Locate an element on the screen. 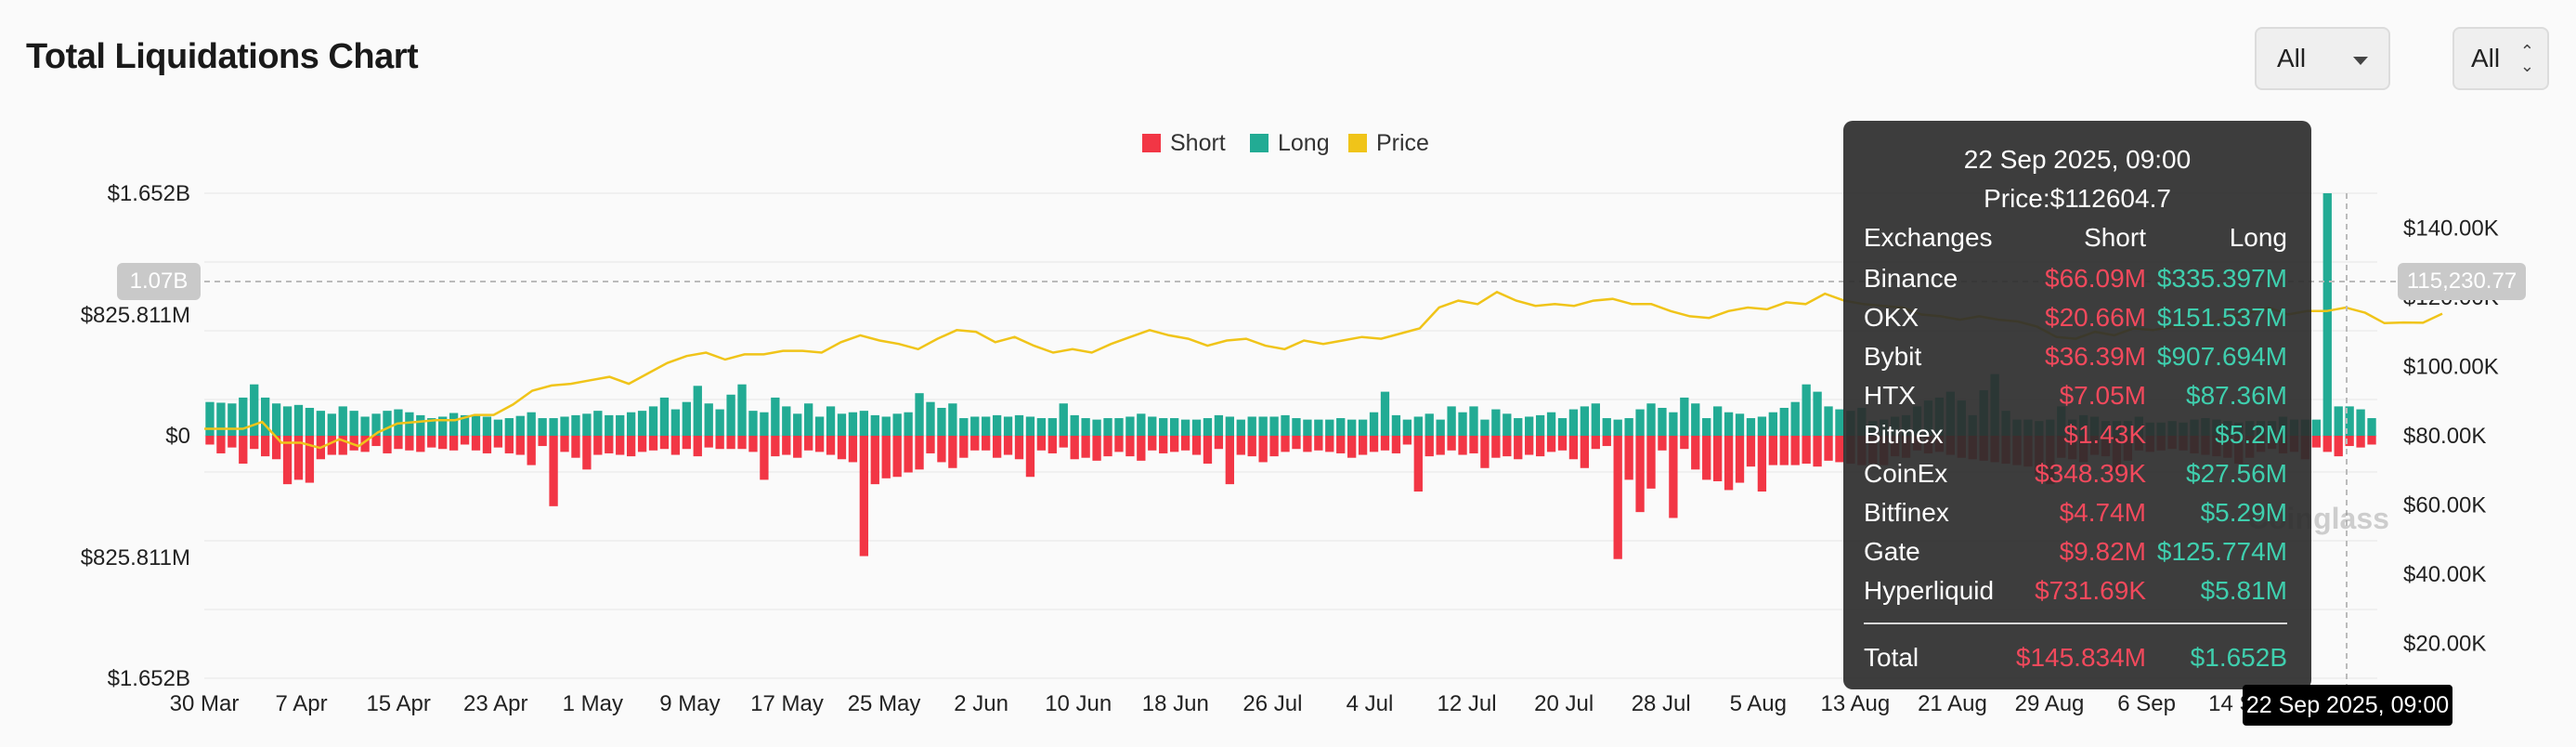 Image resolution: width=2576 pixels, height=747 pixels. tooltip-exchange-value: OKX is located at coordinates (1891, 318).